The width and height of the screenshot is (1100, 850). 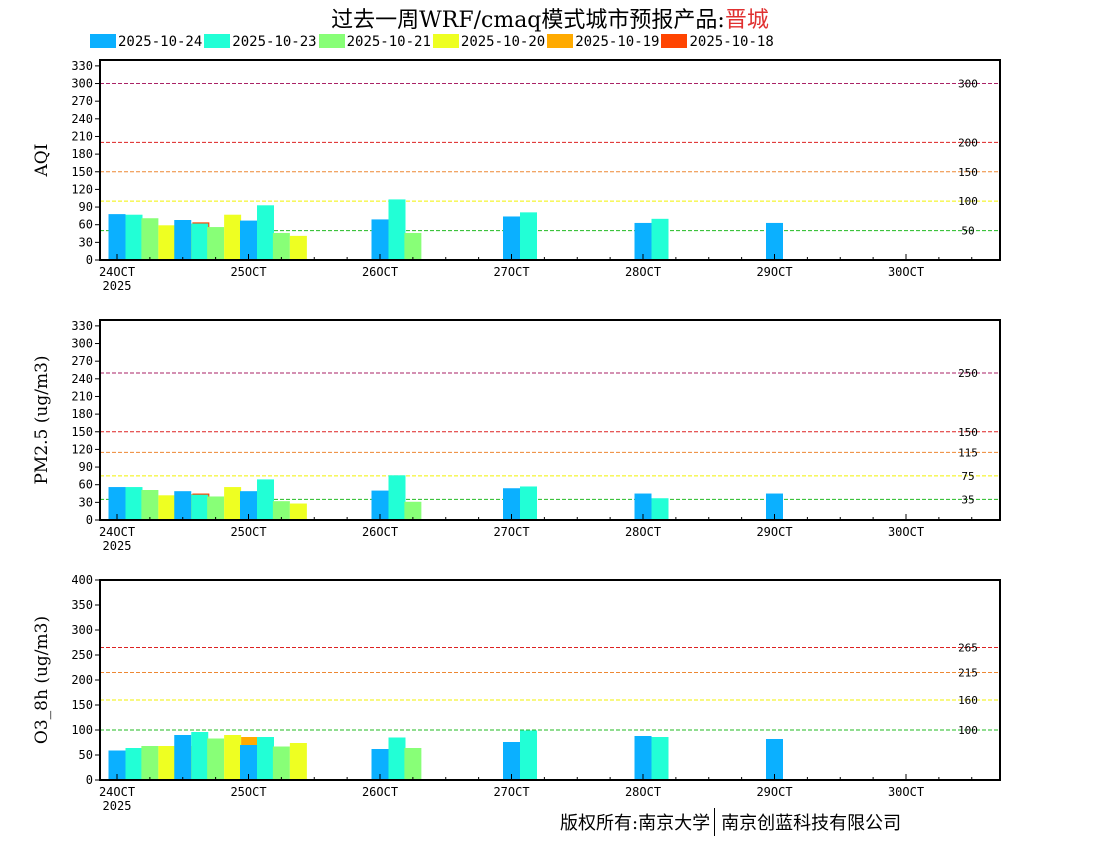 I want to click on y-tick-label: 400, so click(x=82, y=580).